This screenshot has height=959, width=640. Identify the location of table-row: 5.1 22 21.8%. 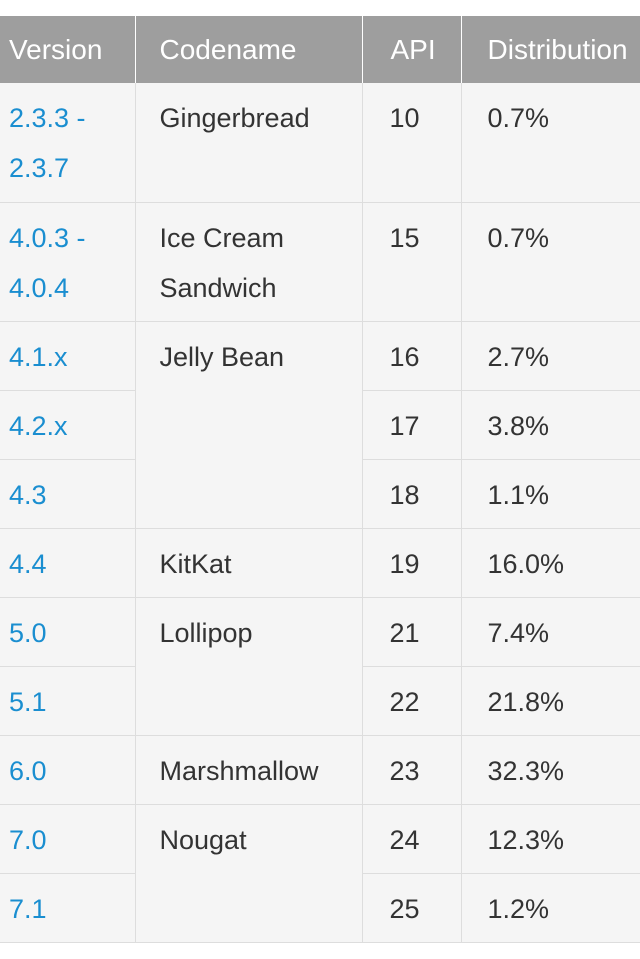
(320, 701).